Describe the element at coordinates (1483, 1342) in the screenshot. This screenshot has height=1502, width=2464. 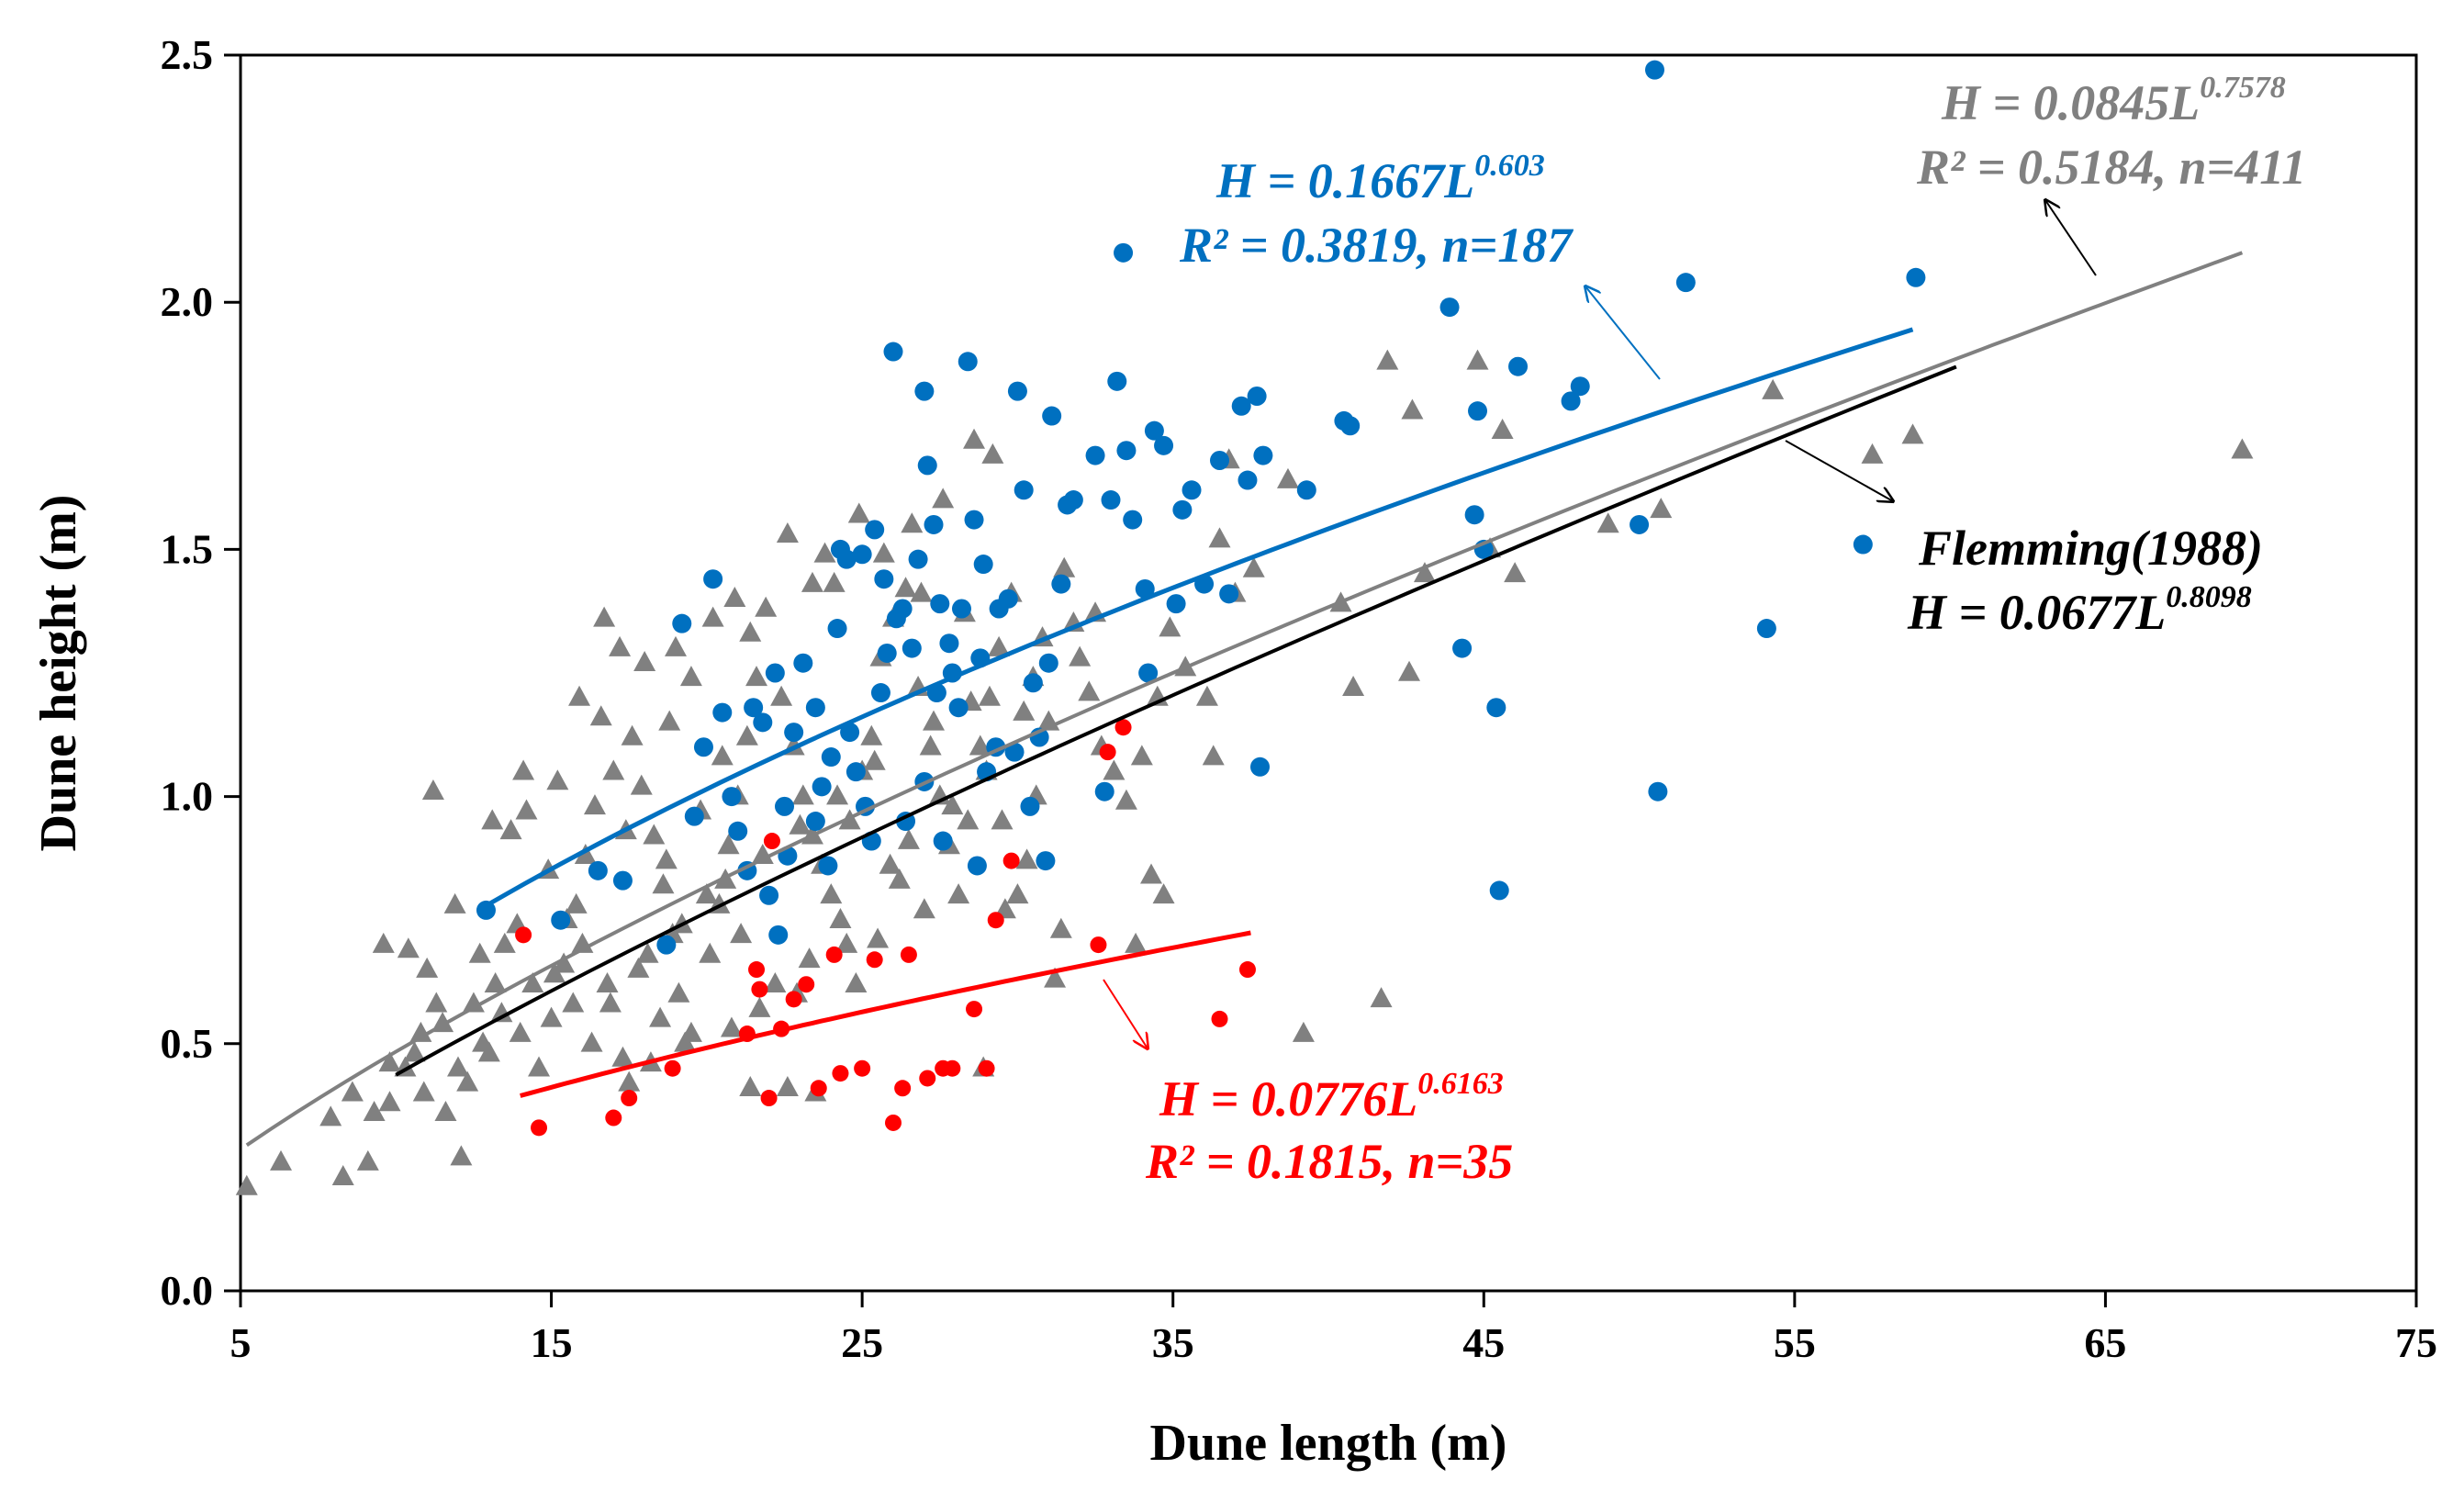
I see `x-tick-label: 45` at that location.